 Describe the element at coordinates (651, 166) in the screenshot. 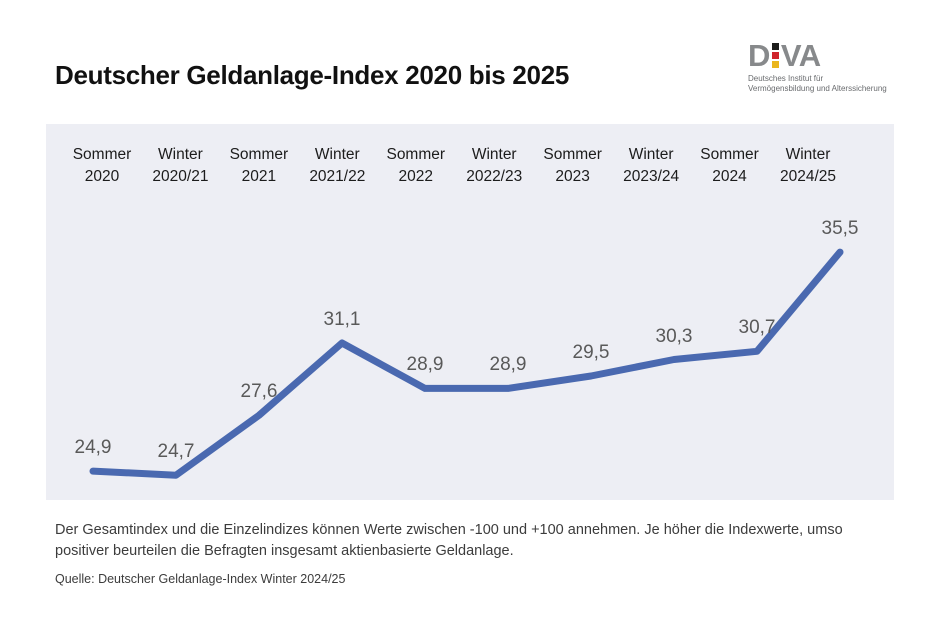

I see `category-label: Winter 2023/24` at that location.